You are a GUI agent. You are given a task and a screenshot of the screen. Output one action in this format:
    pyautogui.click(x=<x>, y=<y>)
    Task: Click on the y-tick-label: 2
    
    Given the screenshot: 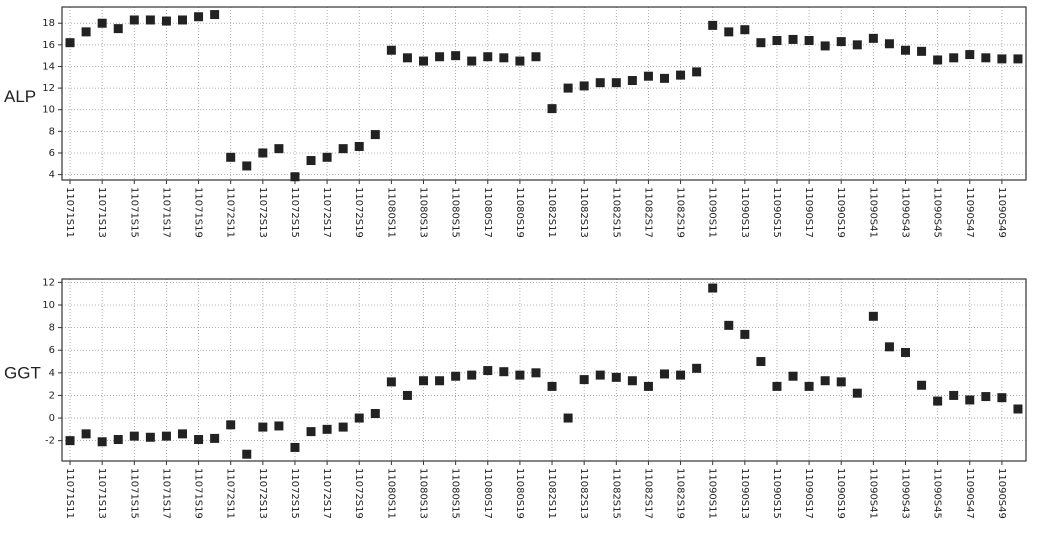 What is the action you would take?
    pyautogui.click(x=52, y=395)
    